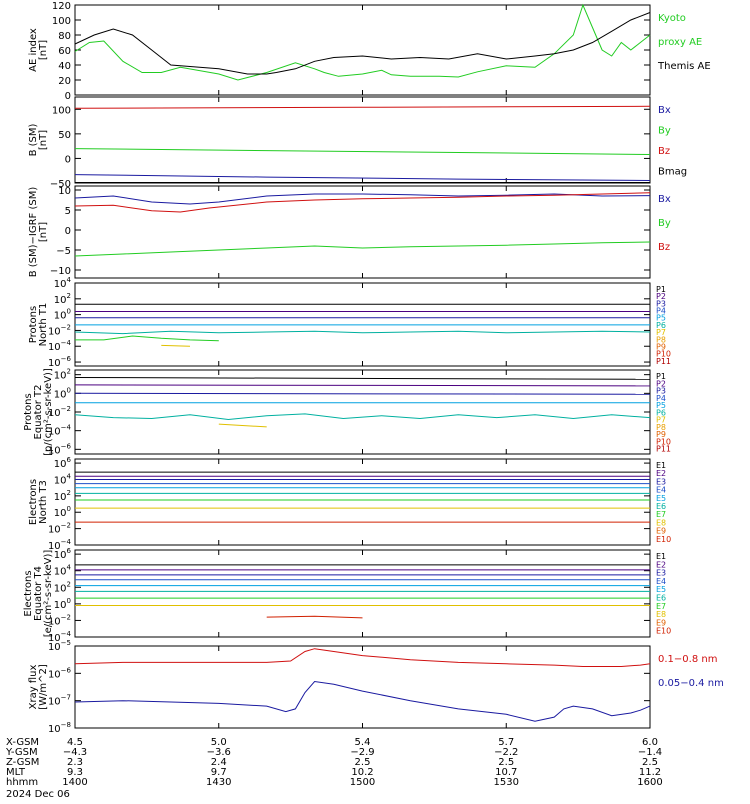 The image size is (750, 804). I want to click on footer-value: −3.6, so click(219, 752).